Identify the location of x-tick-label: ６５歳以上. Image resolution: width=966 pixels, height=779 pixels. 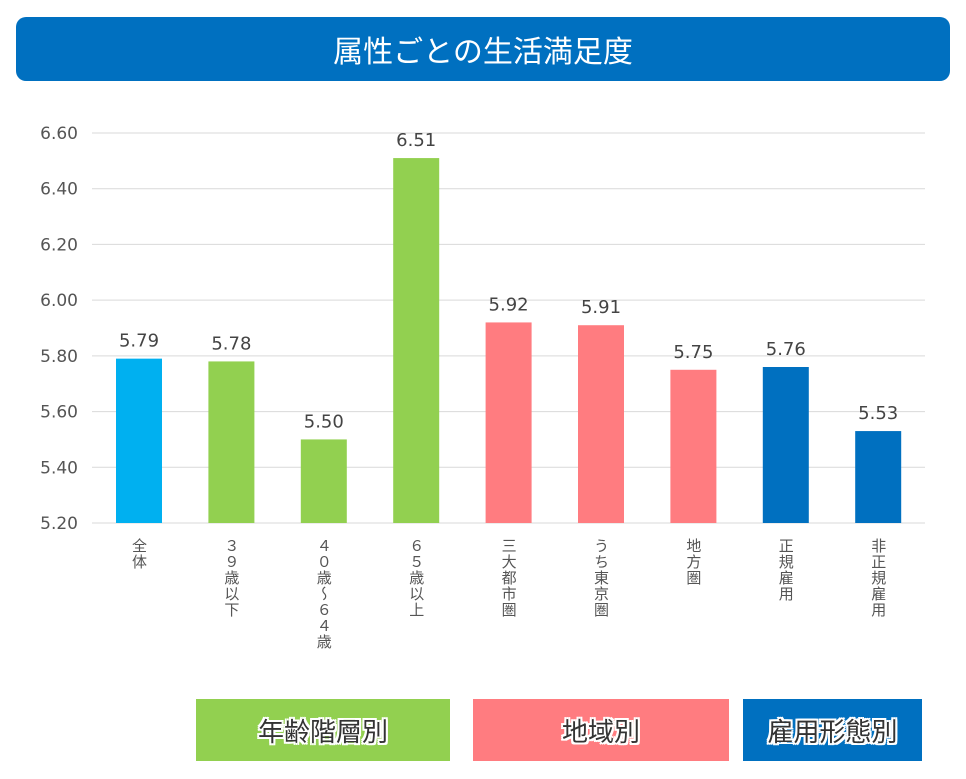
(416, 578).